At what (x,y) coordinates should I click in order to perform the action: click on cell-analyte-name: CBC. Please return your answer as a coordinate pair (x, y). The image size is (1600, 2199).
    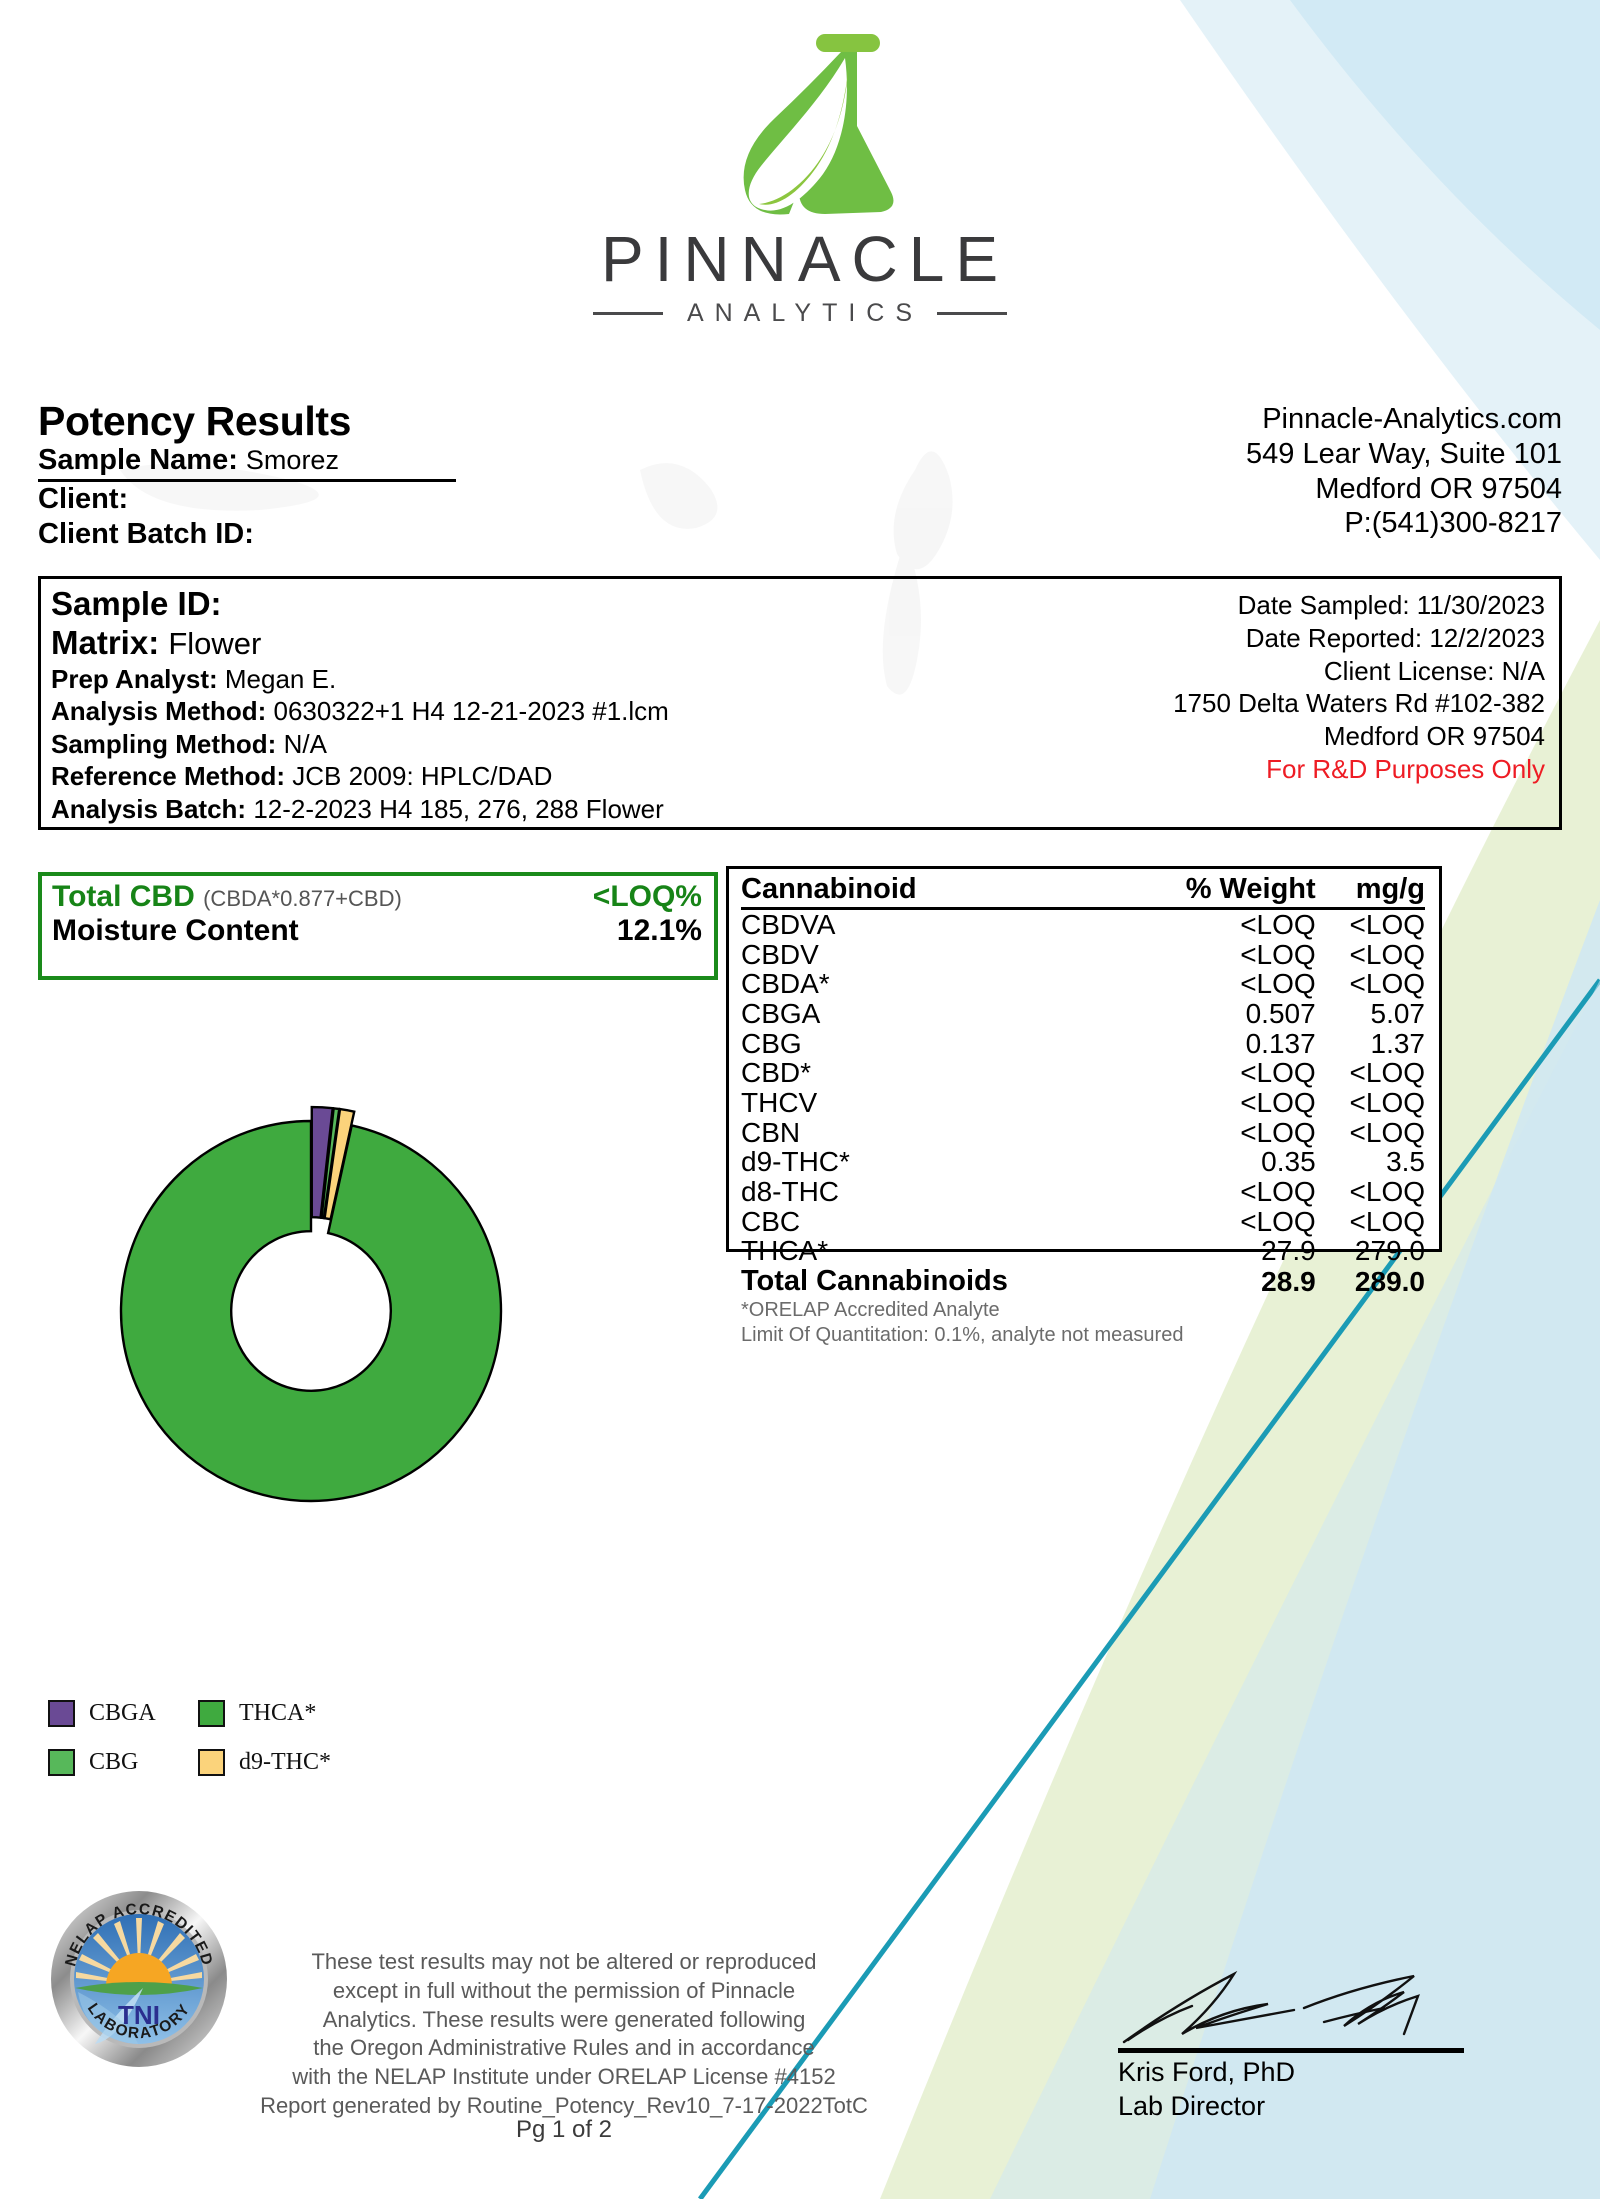
    Looking at the image, I should click on (771, 1221).